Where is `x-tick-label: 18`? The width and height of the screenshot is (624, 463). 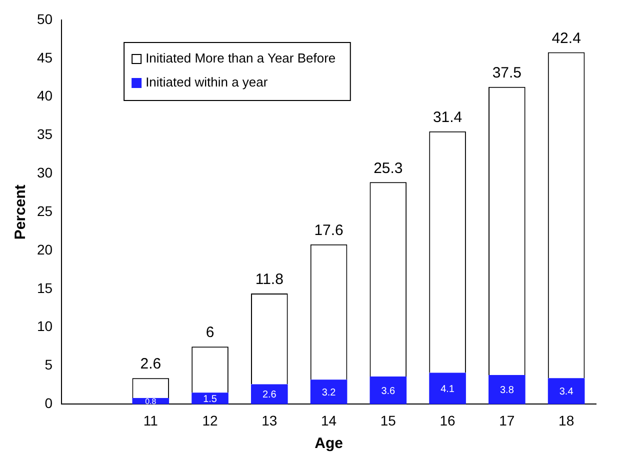 x-tick-label: 18 is located at coordinates (566, 420).